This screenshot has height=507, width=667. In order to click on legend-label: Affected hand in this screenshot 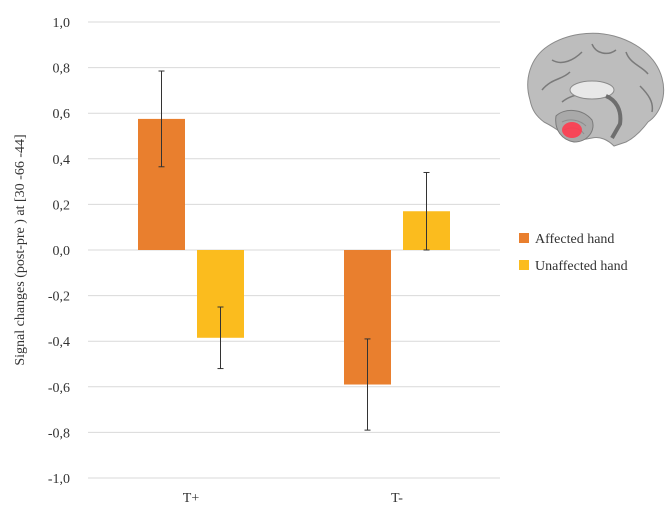, I will do `click(574, 239)`.